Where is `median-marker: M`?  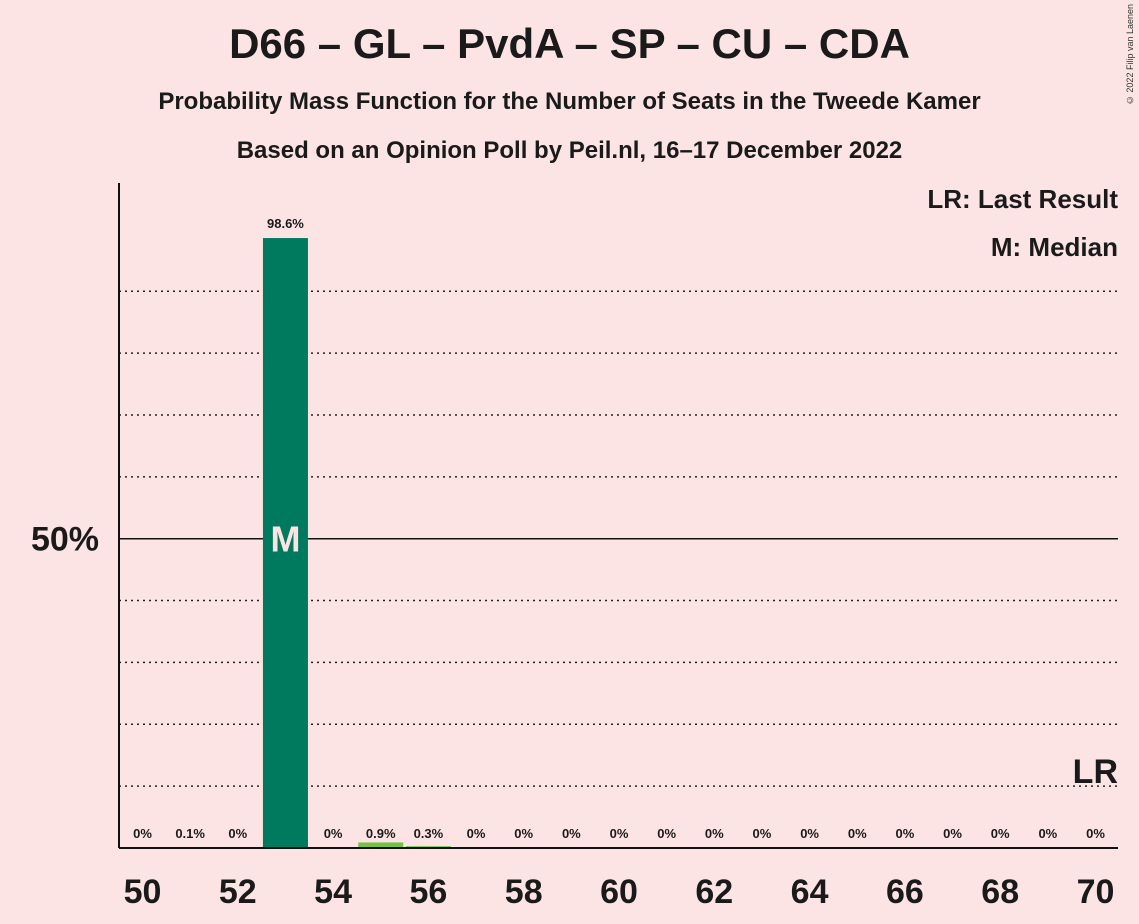
median-marker: M is located at coordinates (285, 539).